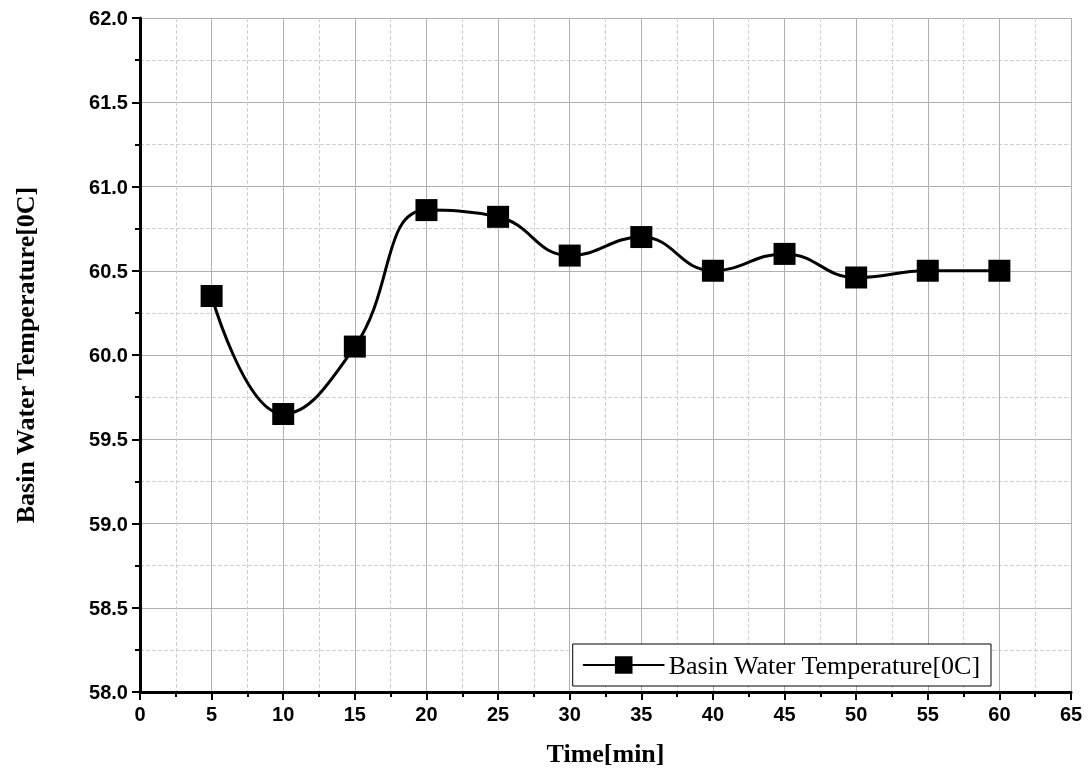  I want to click on y-tick-label: 62.0, so click(108, 18).